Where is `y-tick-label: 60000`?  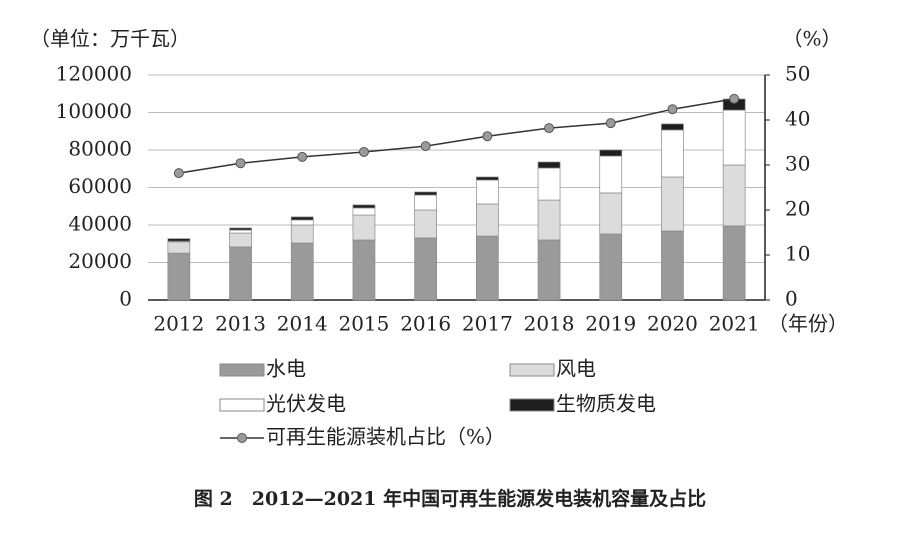
y-tick-label: 60000 is located at coordinates (100, 186).